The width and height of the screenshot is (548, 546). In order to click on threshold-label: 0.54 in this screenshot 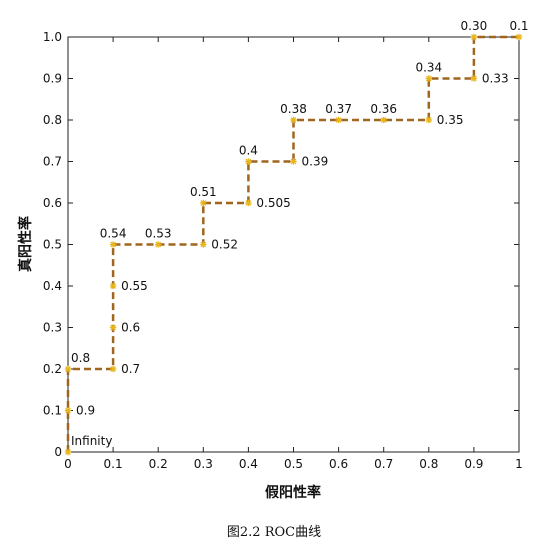, I will do `click(113, 234)`.